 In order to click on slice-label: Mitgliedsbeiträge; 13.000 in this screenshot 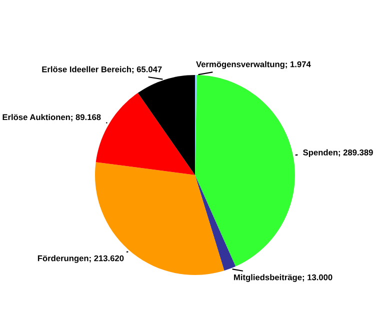, I will do `click(283, 278)`.